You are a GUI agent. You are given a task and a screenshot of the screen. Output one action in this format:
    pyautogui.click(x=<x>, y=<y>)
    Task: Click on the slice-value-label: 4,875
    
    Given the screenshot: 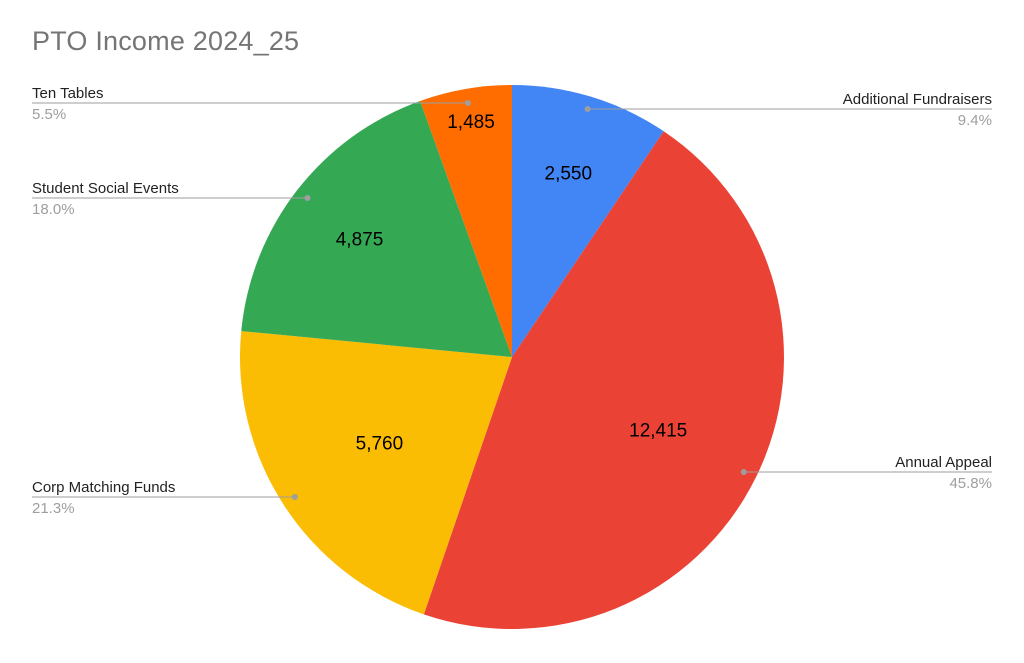 What is the action you would take?
    pyautogui.click(x=360, y=240)
    